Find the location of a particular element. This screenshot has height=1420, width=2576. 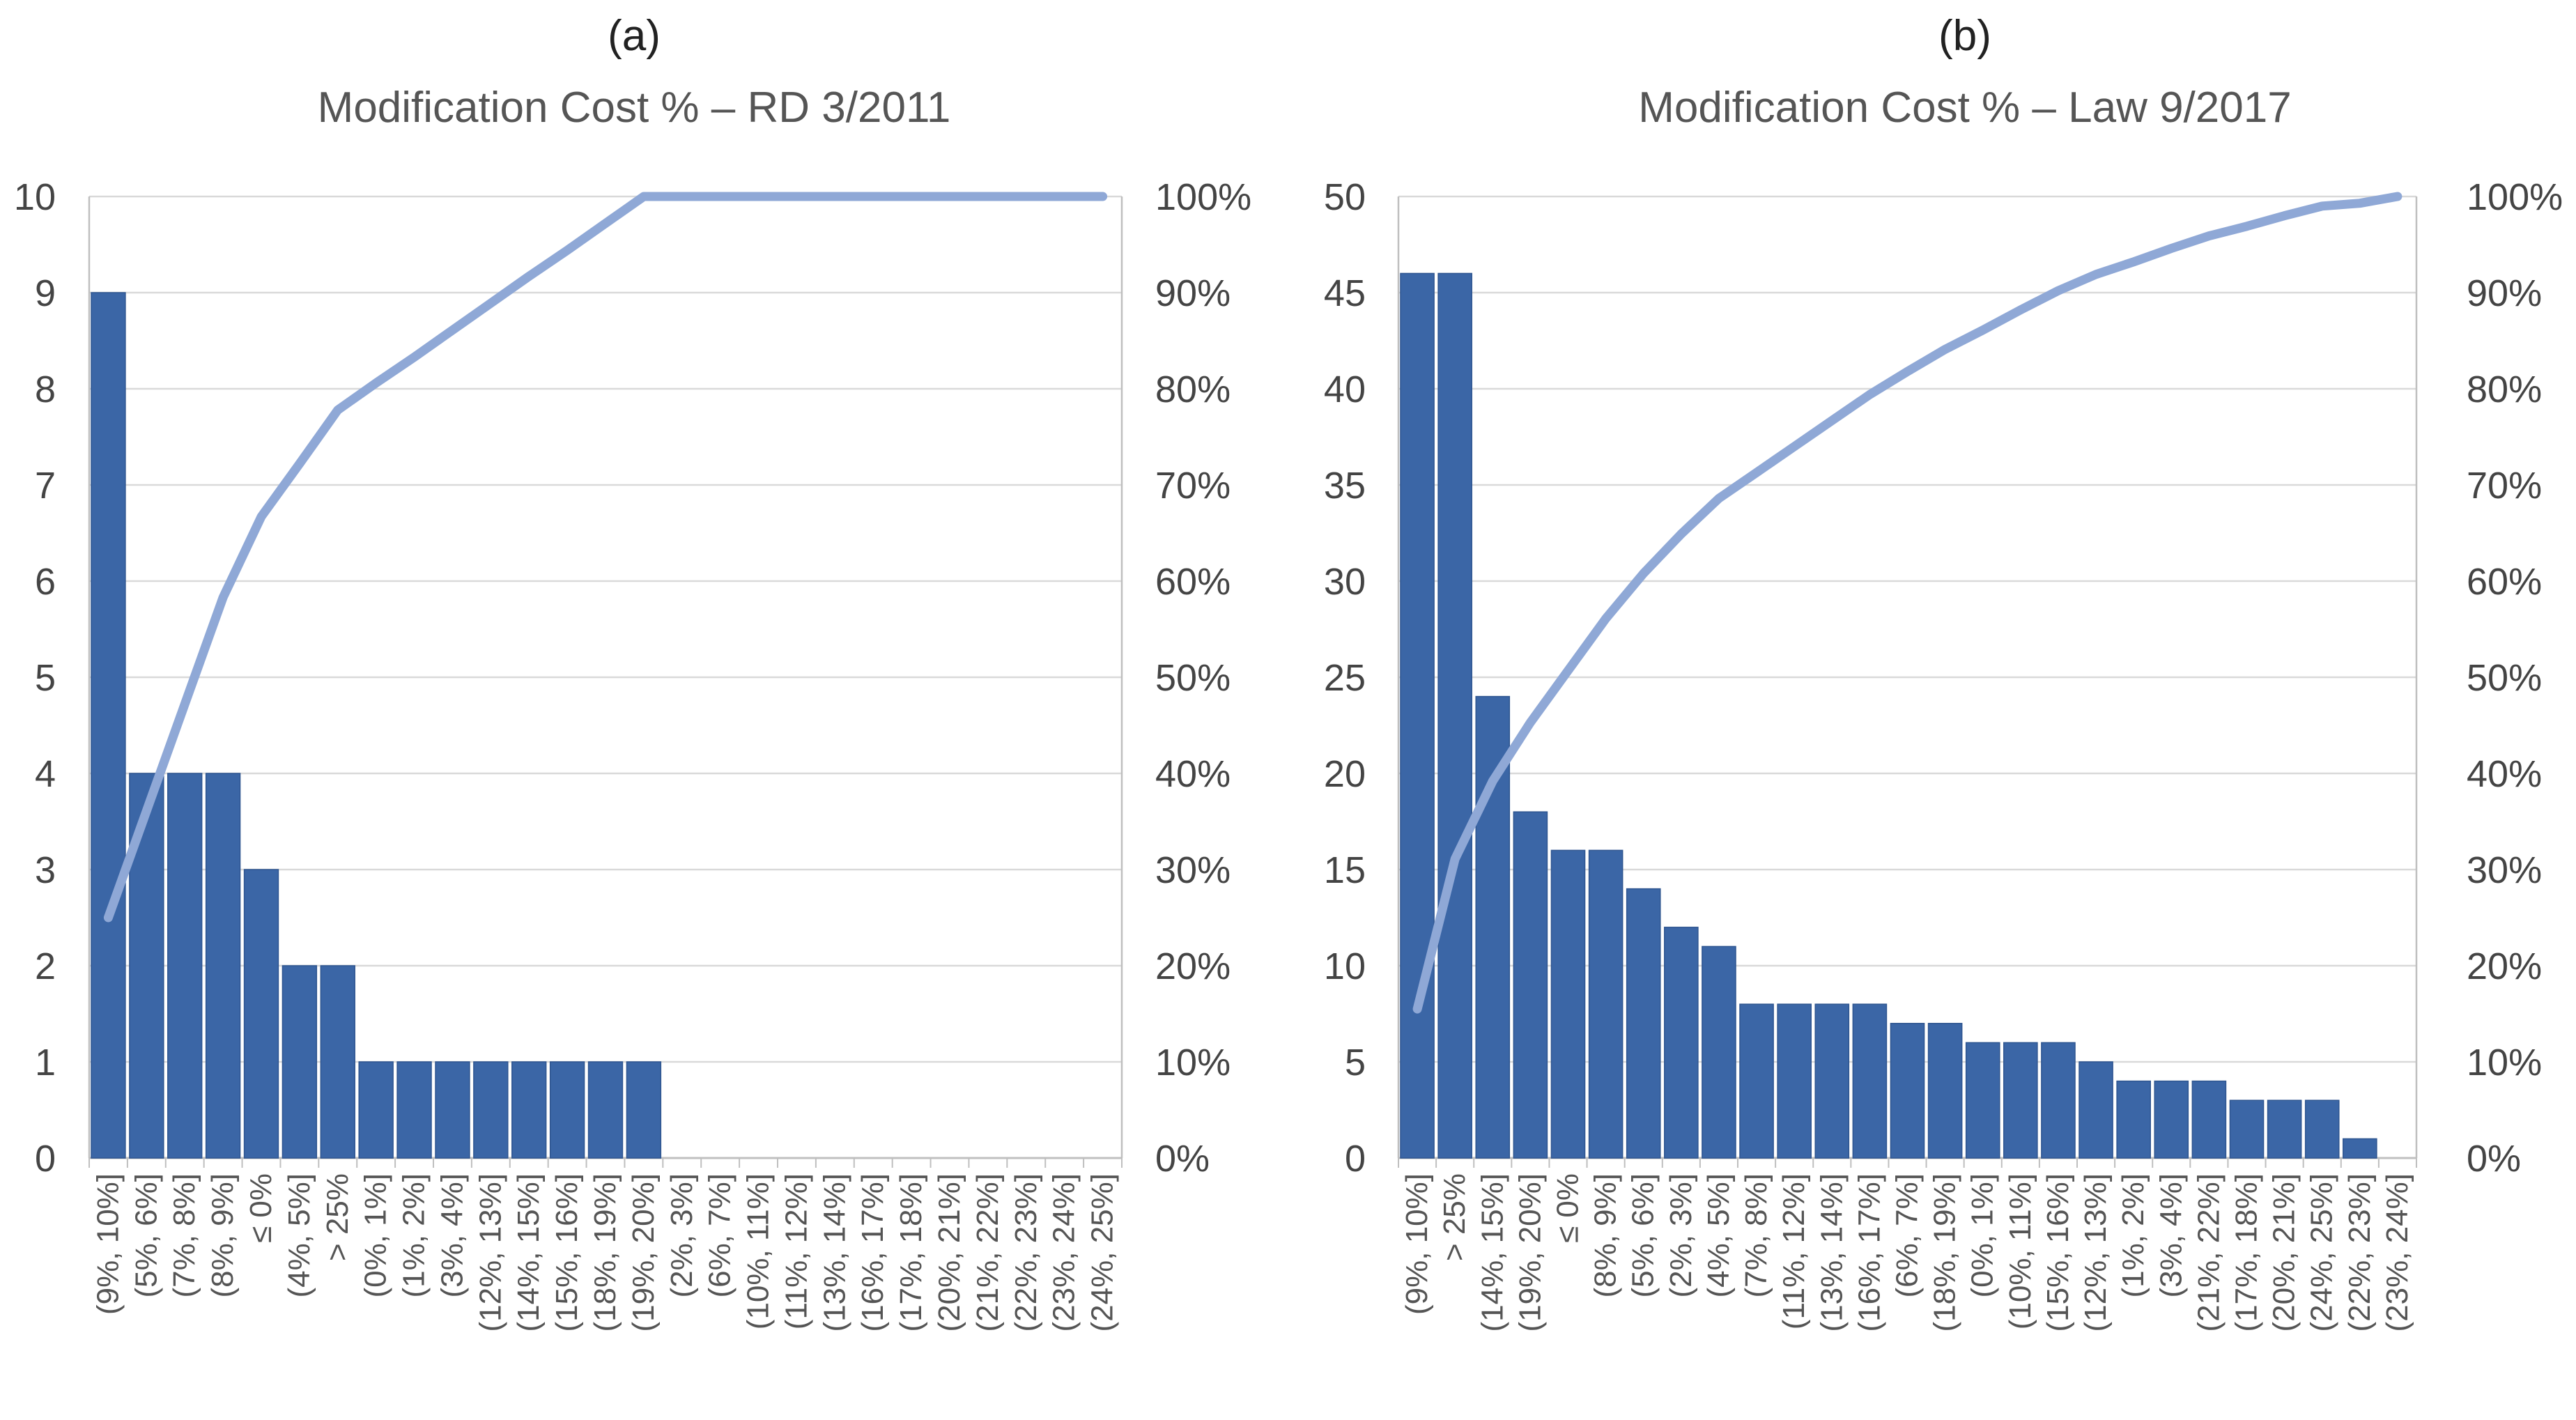

category-label: (11%, 12%] is located at coordinates (796, 1251).